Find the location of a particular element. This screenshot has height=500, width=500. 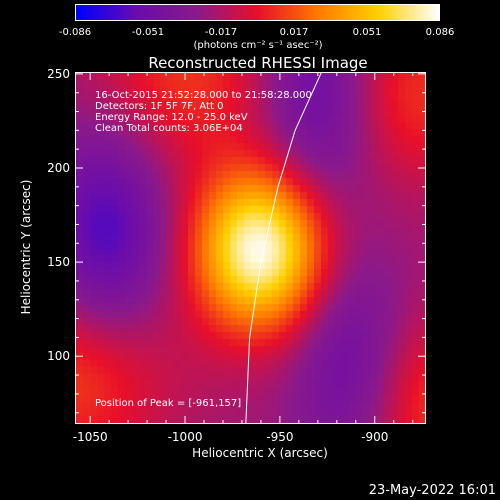

colorbar-tick-label: 0.051 is located at coordinates (367, 32).